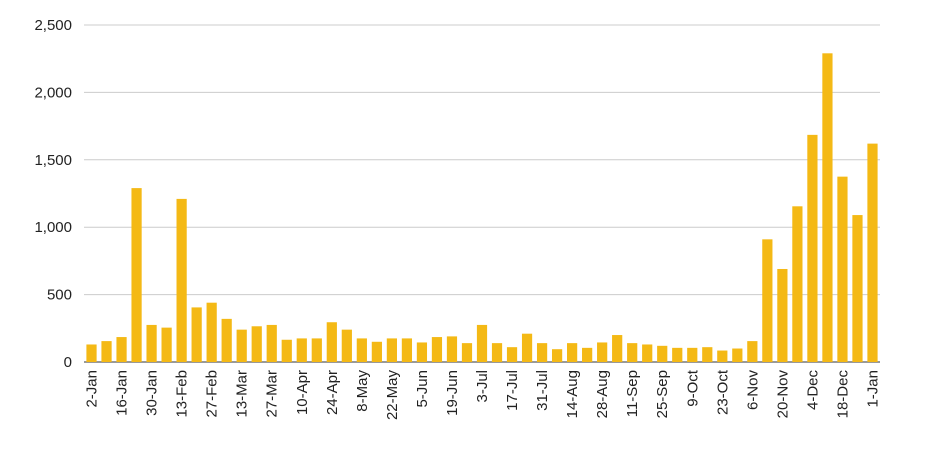  Describe the element at coordinates (59, 295) in the screenshot. I see `y-tick-label: 500` at that location.